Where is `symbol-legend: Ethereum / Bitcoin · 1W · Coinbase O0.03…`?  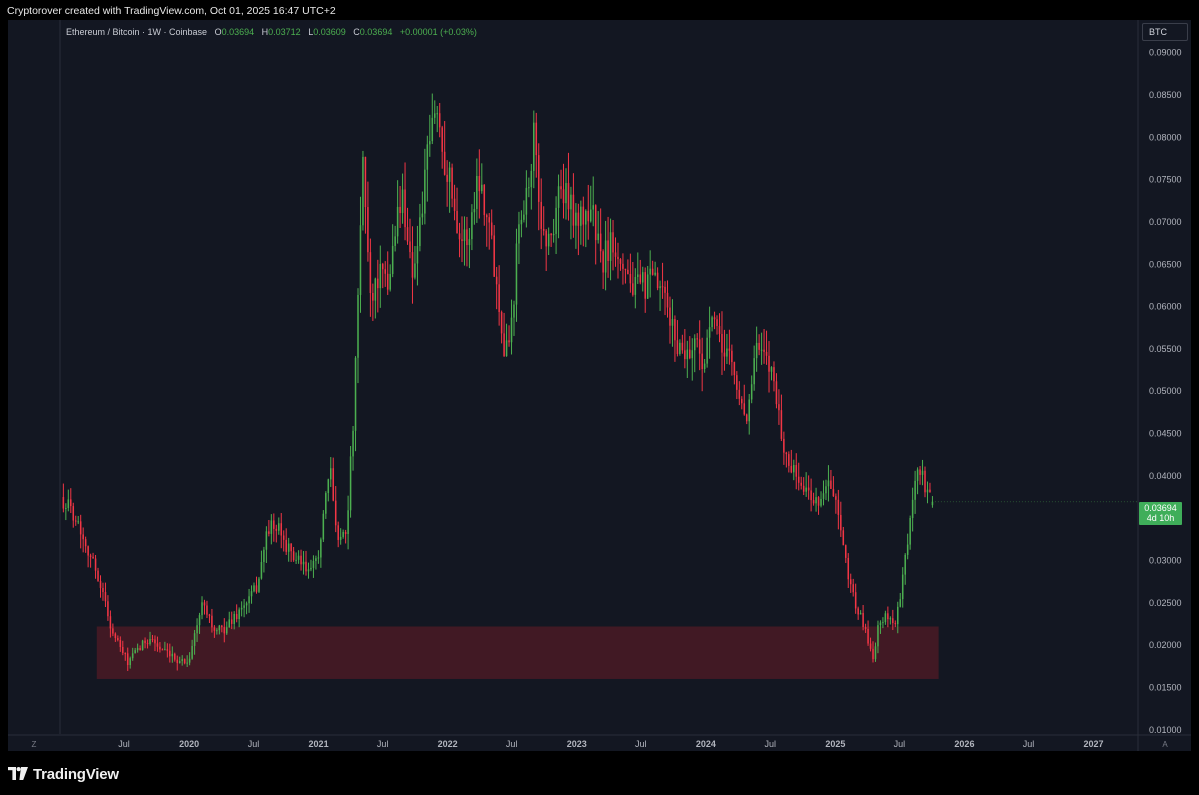 symbol-legend: Ethereum / Bitcoin · 1W · Coinbase O0.03… is located at coordinates (271, 32).